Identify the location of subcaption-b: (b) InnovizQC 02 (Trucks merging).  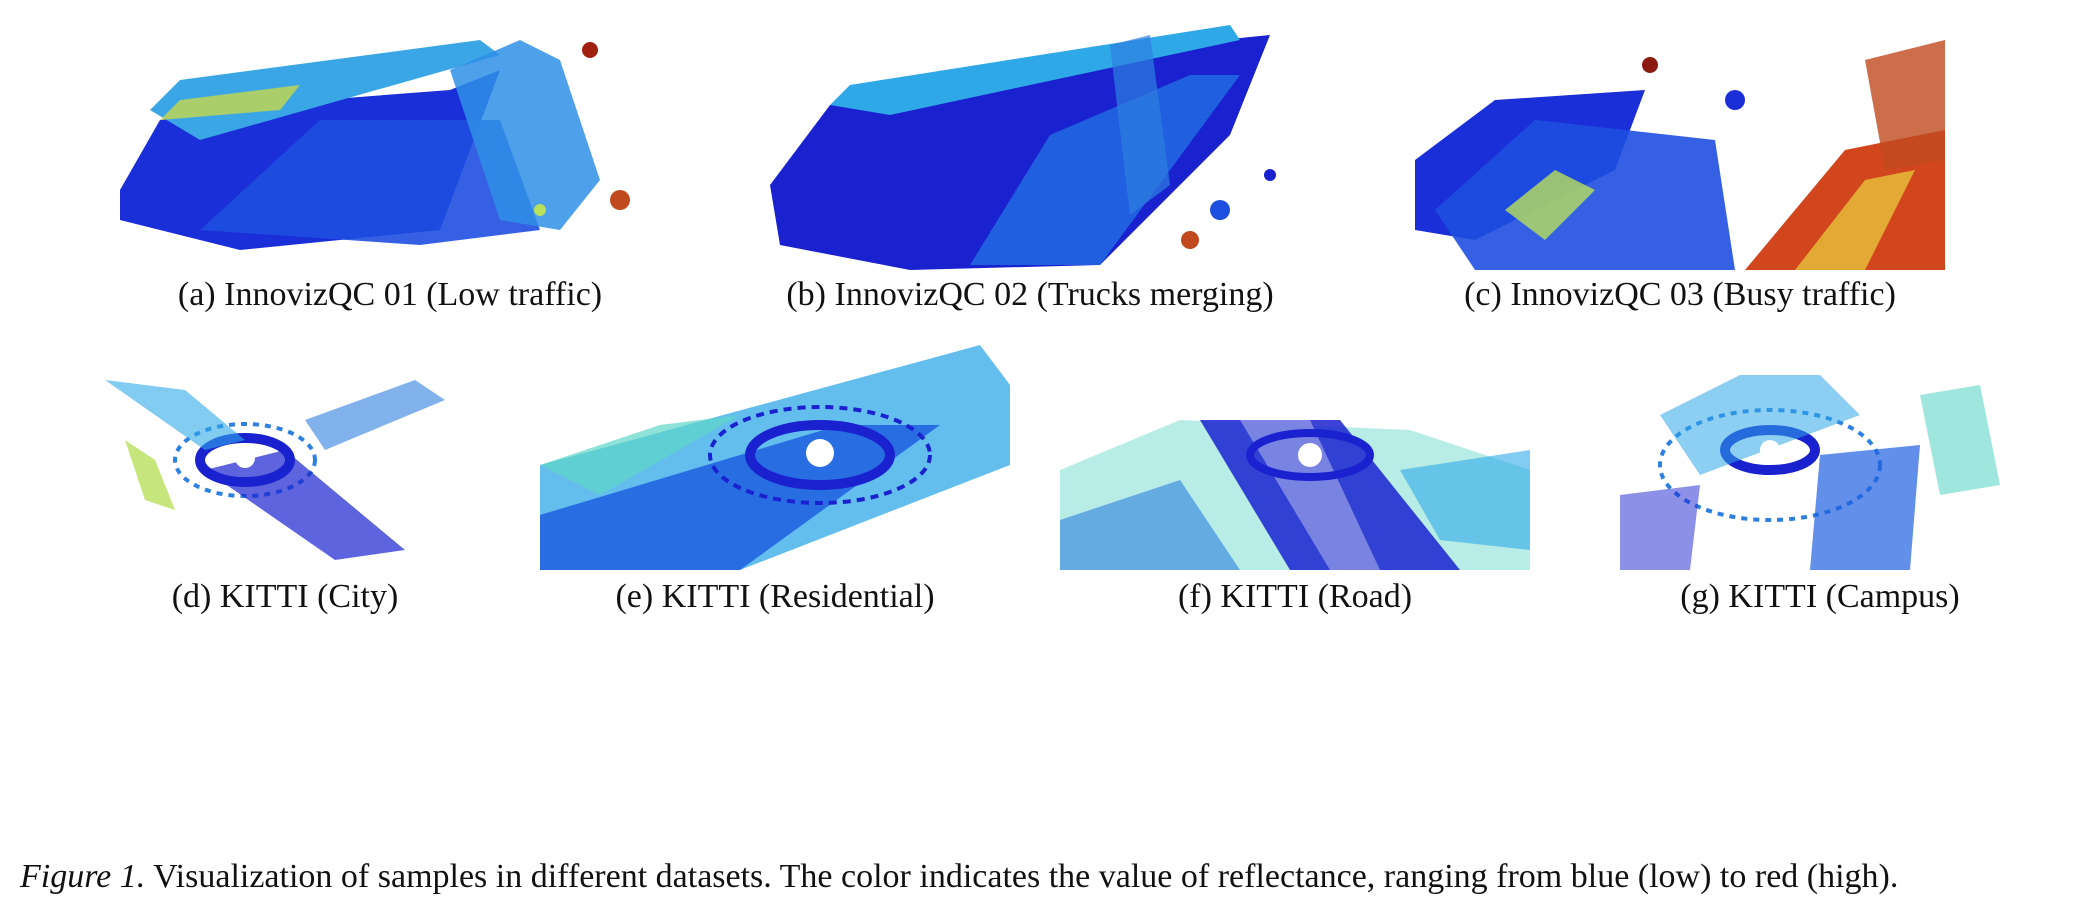
(1030, 295).